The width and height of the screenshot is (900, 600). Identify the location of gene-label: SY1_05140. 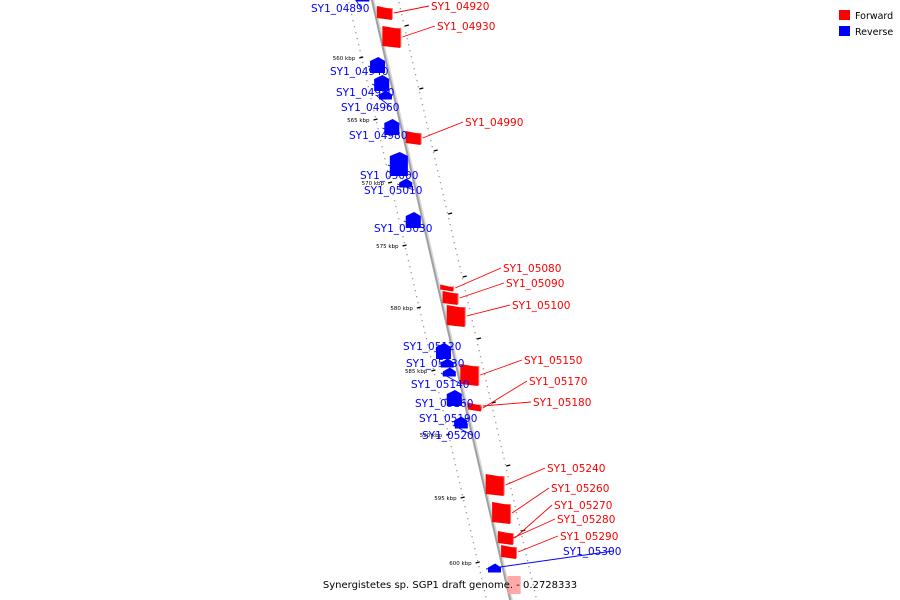
(440, 385).